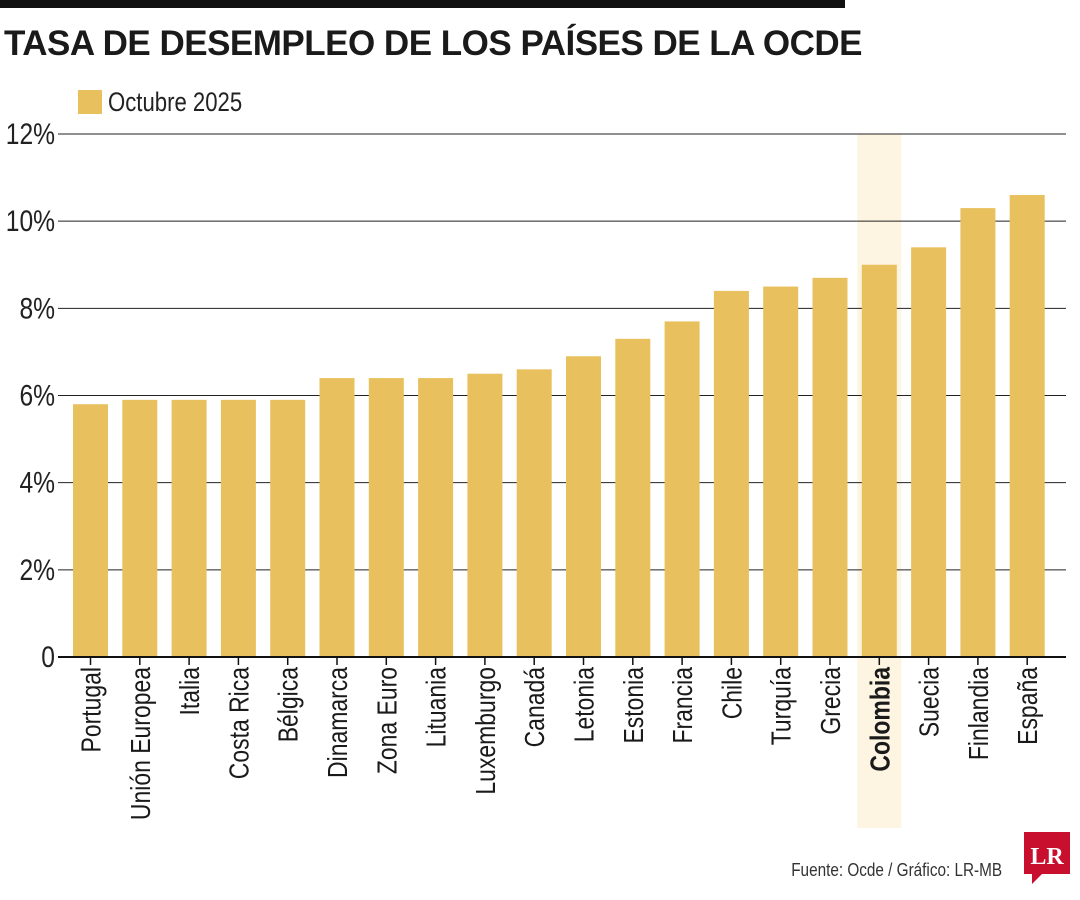  What do you see at coordinates (289, 704) in the screenshot?
I see `x-tick-label: Bélgica` at bounding box center [289, 704].